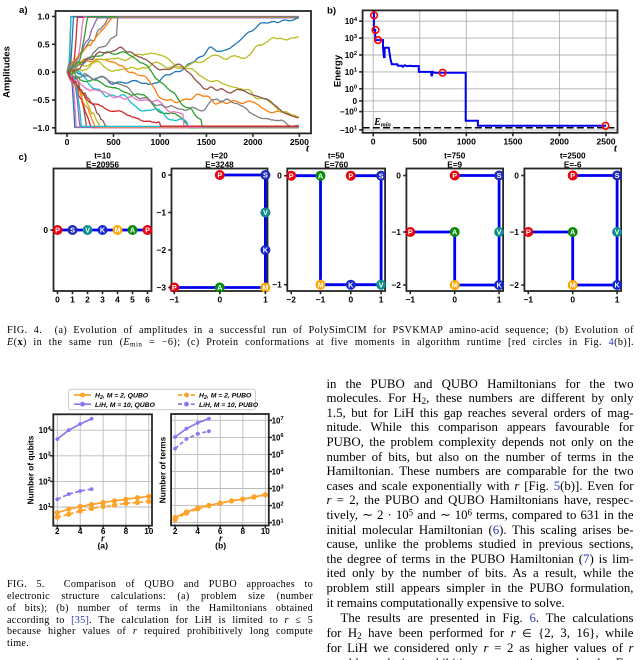 The height and width of the screenshot is (660, 640). Describe the element at coordinates (219, 156) in the screenshot. I see `svg-text: t=20` at that location.